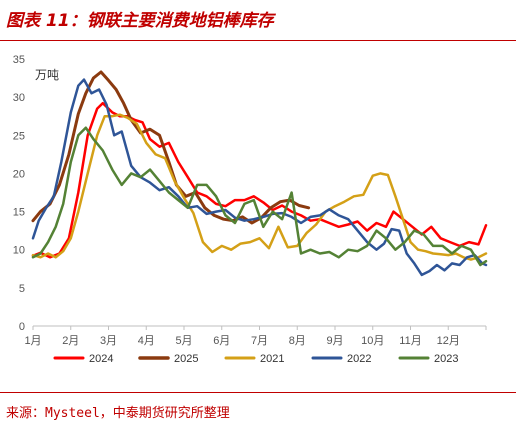 The height and width of the screenshot is (434, 516). Describe the element at coordinates (19, 251) in the screenshot. I see `y-tick-label: 10` at that location.